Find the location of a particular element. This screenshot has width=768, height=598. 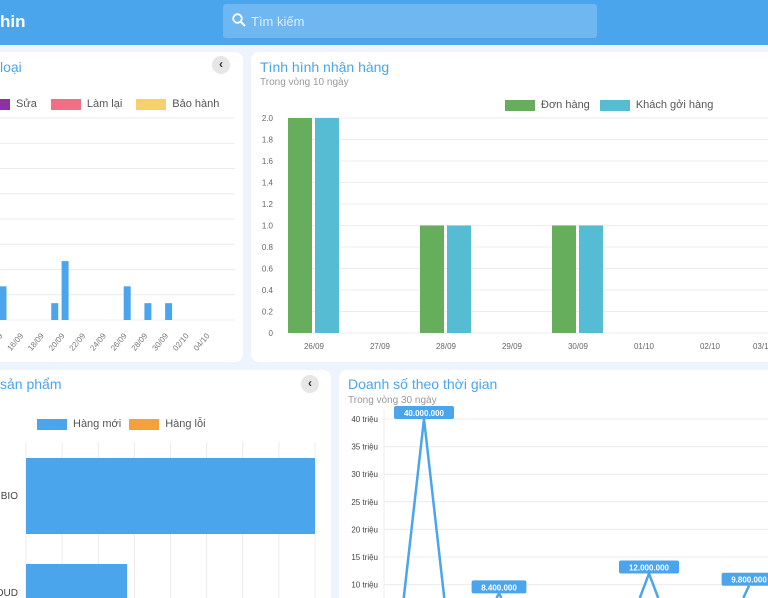

x-tick-label: 04/10 is located at coordinates (202, 342).